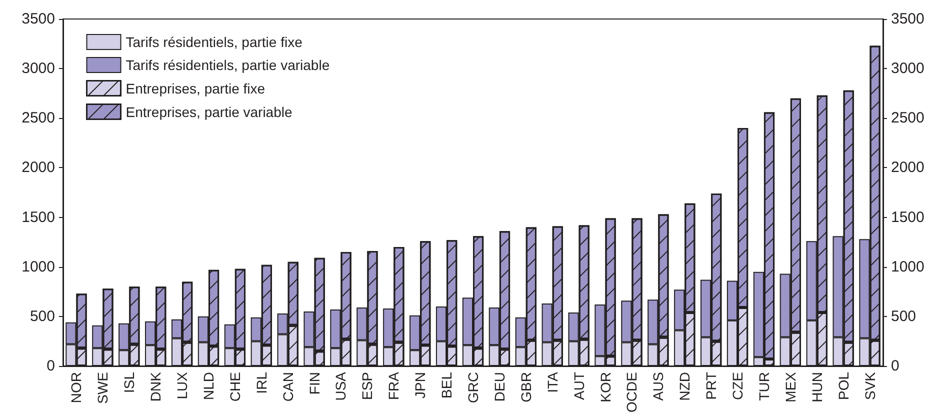  What do you see at coordinates (711, 386) in the screenshot?
I see `x-tick-label: PRT` at bounding box center [711, 386].